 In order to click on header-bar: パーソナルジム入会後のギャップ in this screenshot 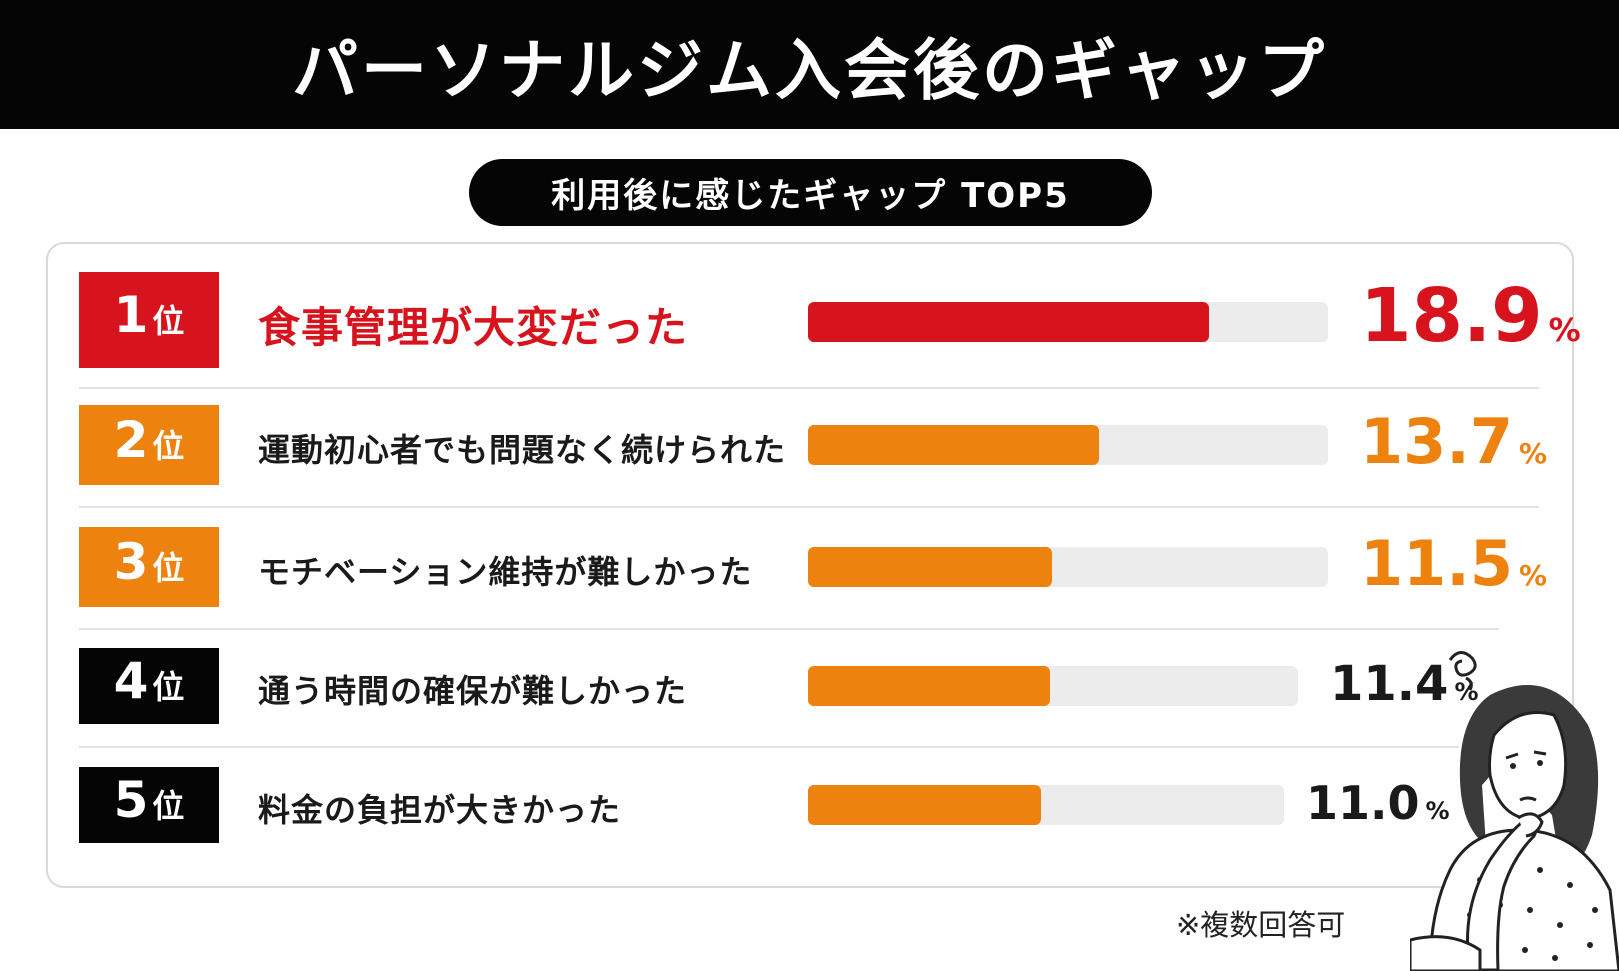, I will do `click(809, 64)`.